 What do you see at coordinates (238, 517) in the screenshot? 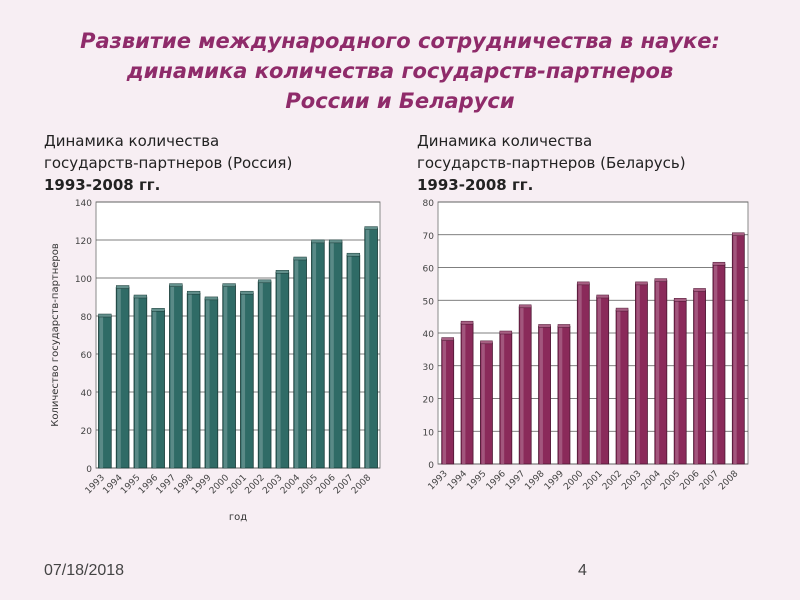
I see `x-axis-label: год` at bounding box center [238, 517].